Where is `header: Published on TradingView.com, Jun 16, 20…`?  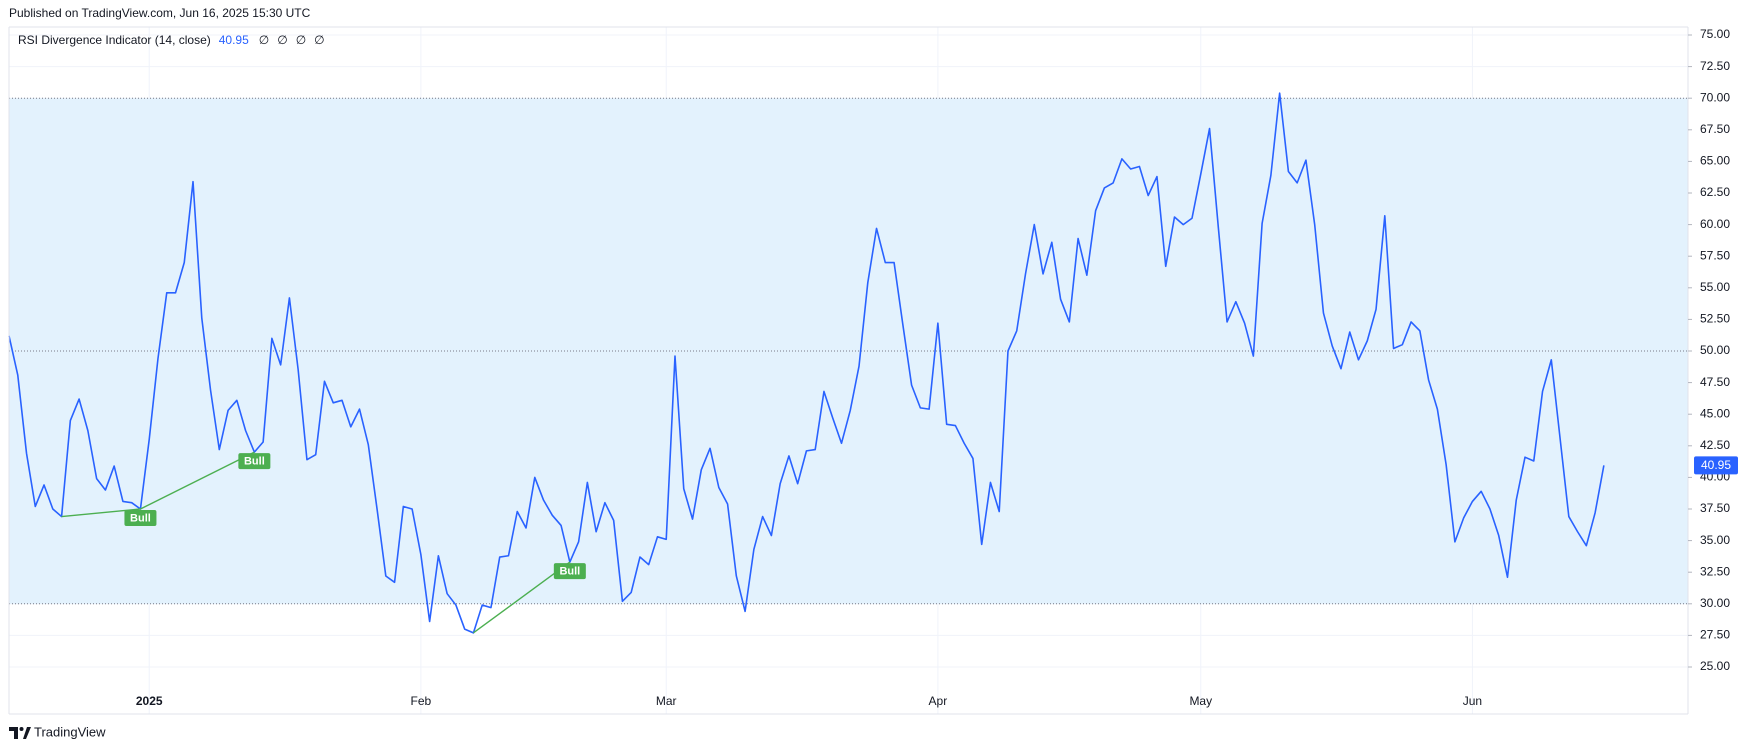
header: Published on TradingView.com, Jun 16, 20… is located at coordinates (160, 13).